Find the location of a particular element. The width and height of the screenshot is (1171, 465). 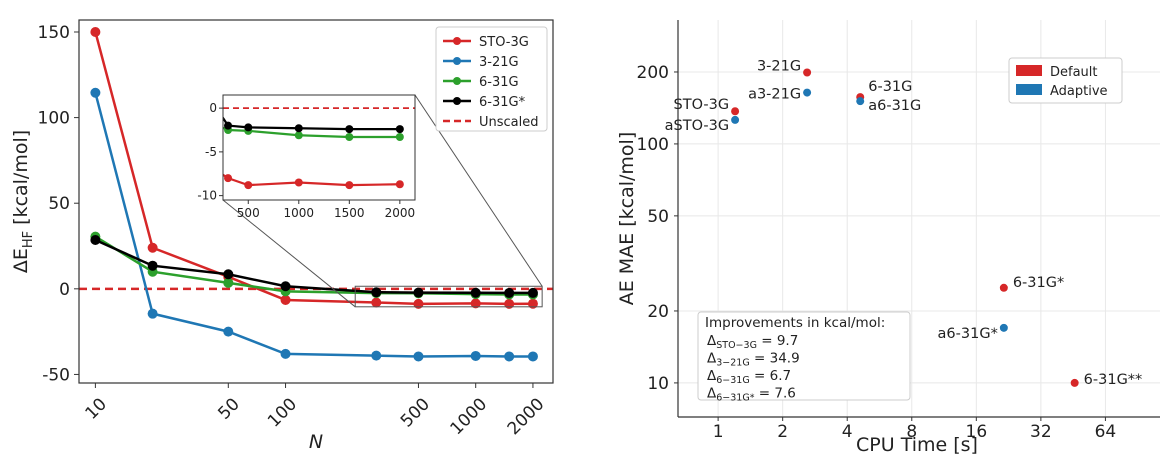

inset-x-tick-label: 1500 is located at coordinates (349, 213).